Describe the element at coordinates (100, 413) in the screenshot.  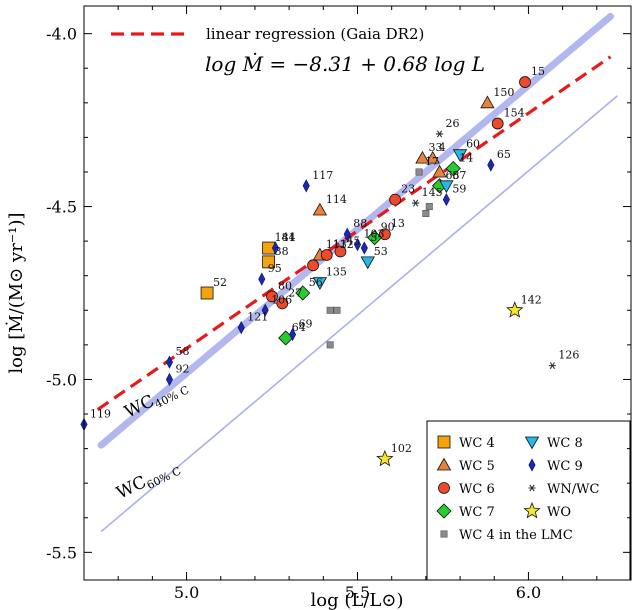
I see `point-label: 119` at that location.